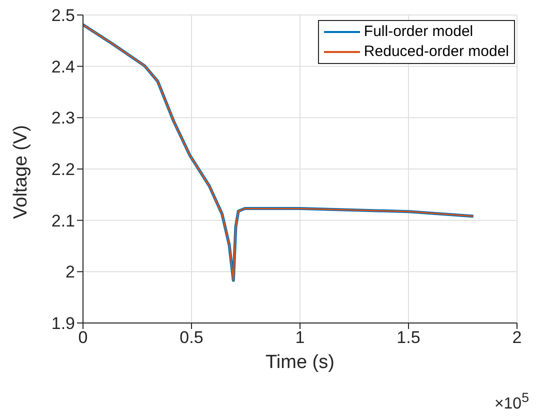 The height and width of the screenshot is (416, 537). Describe the element at coordinates (436, 52) in the screenshot. I see `legend-label: Reduced-order model` at that location.